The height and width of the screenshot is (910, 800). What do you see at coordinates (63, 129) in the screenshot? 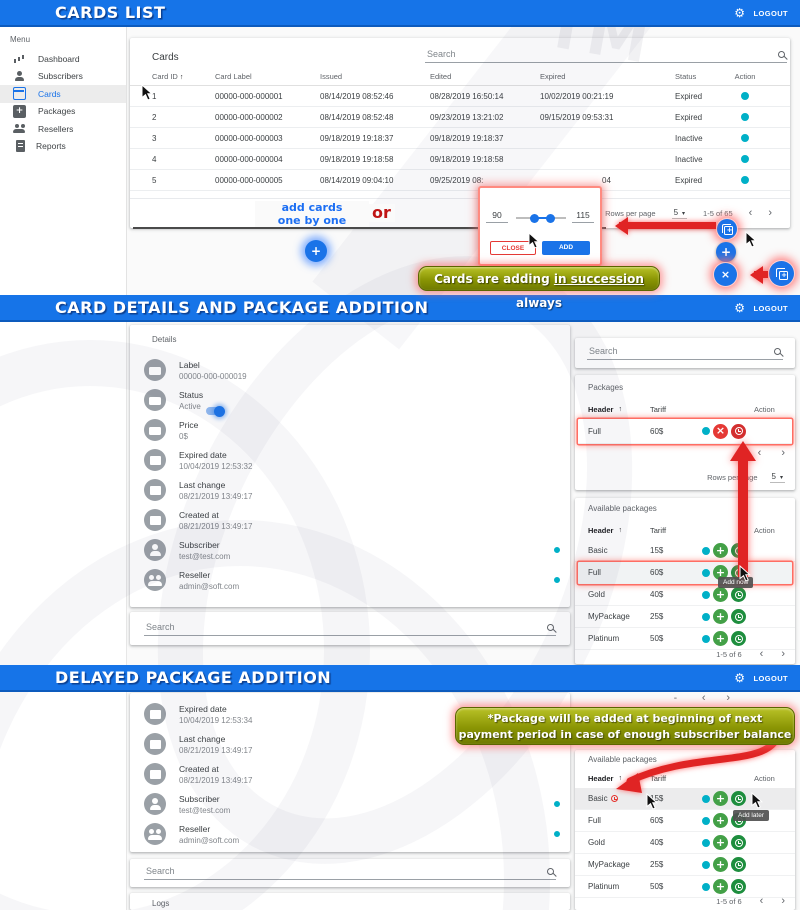
I see `sidebar-item: Resellers` at bounding box center [63, 129].